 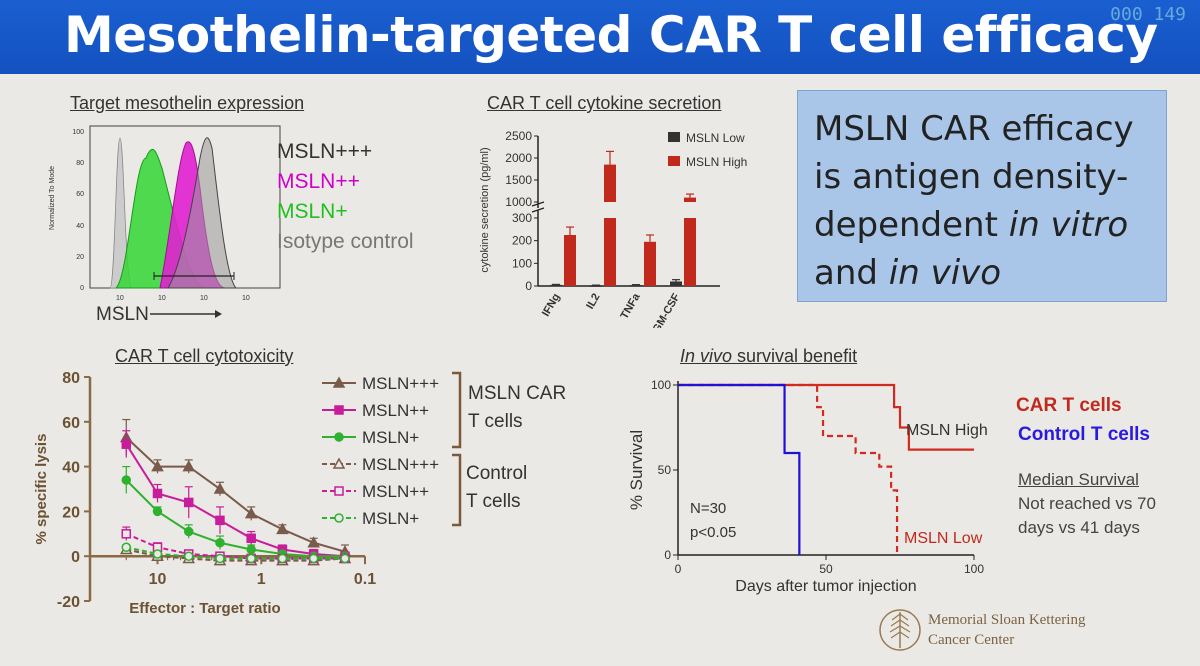 What do you see at coordinates (204, 356) in the screenshot?
I see `cytotox-heading: CAR T cell cytotoxicity` at bounding box center [204, 356].